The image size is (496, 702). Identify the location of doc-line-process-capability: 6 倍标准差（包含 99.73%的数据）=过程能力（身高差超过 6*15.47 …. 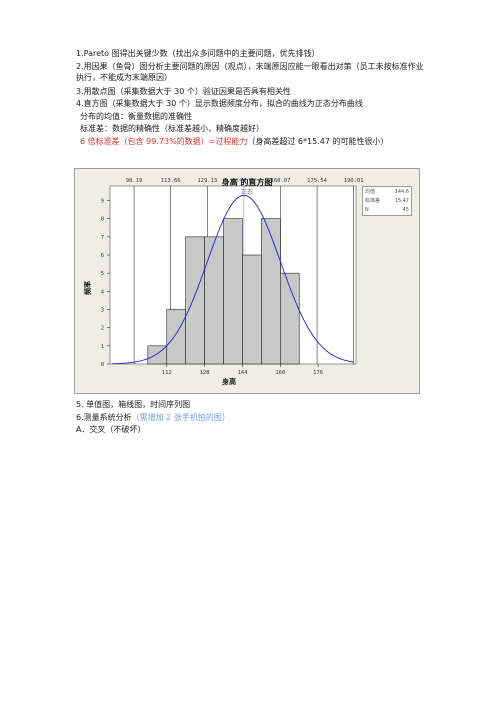
(234, 141).